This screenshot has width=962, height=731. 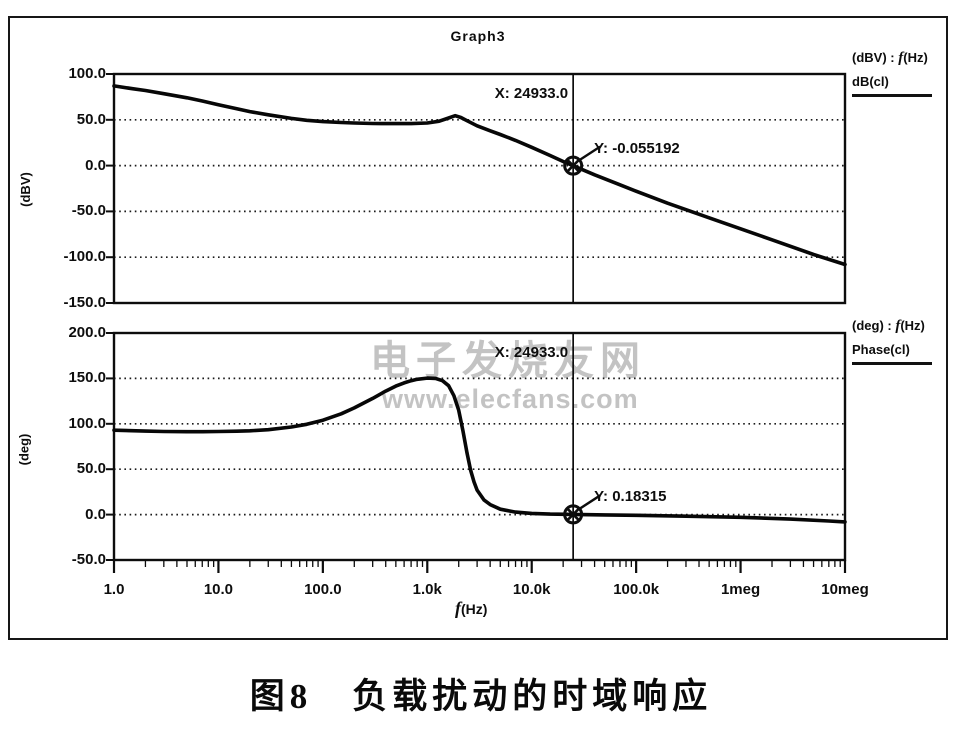 I want to click on legend-magnitude-trace: dB(cl), so click(x=870, y=81).